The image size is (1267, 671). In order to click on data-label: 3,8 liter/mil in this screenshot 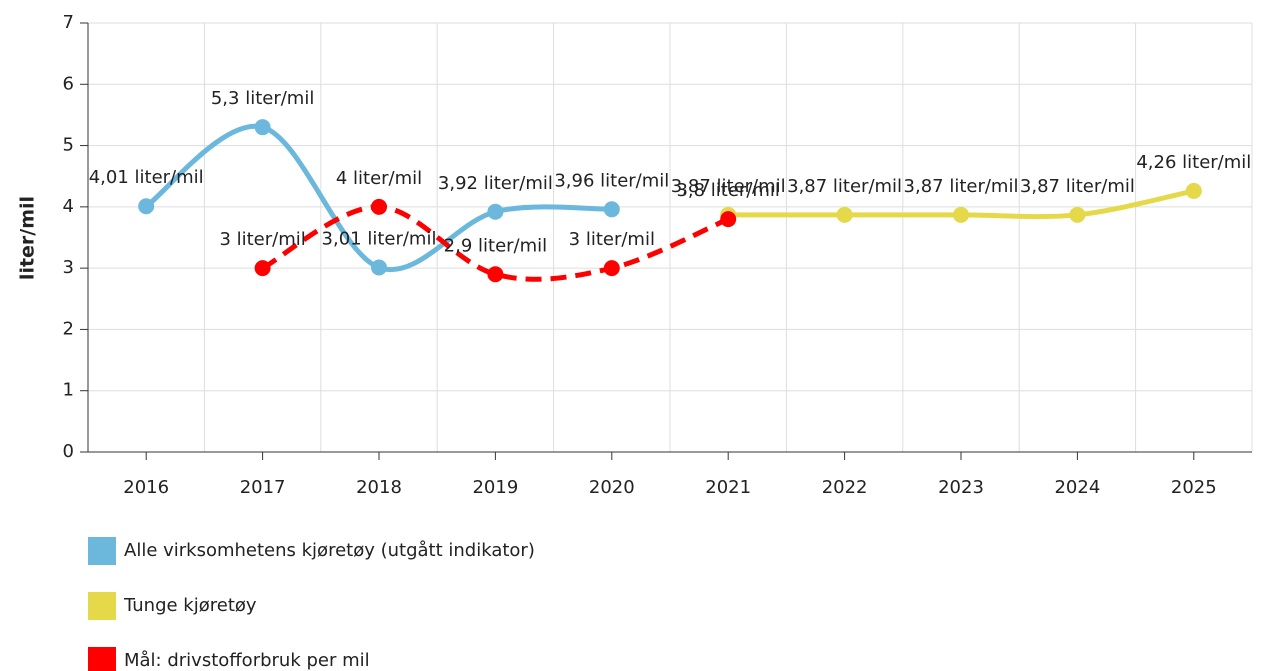, I will do `click(727, 190)`.